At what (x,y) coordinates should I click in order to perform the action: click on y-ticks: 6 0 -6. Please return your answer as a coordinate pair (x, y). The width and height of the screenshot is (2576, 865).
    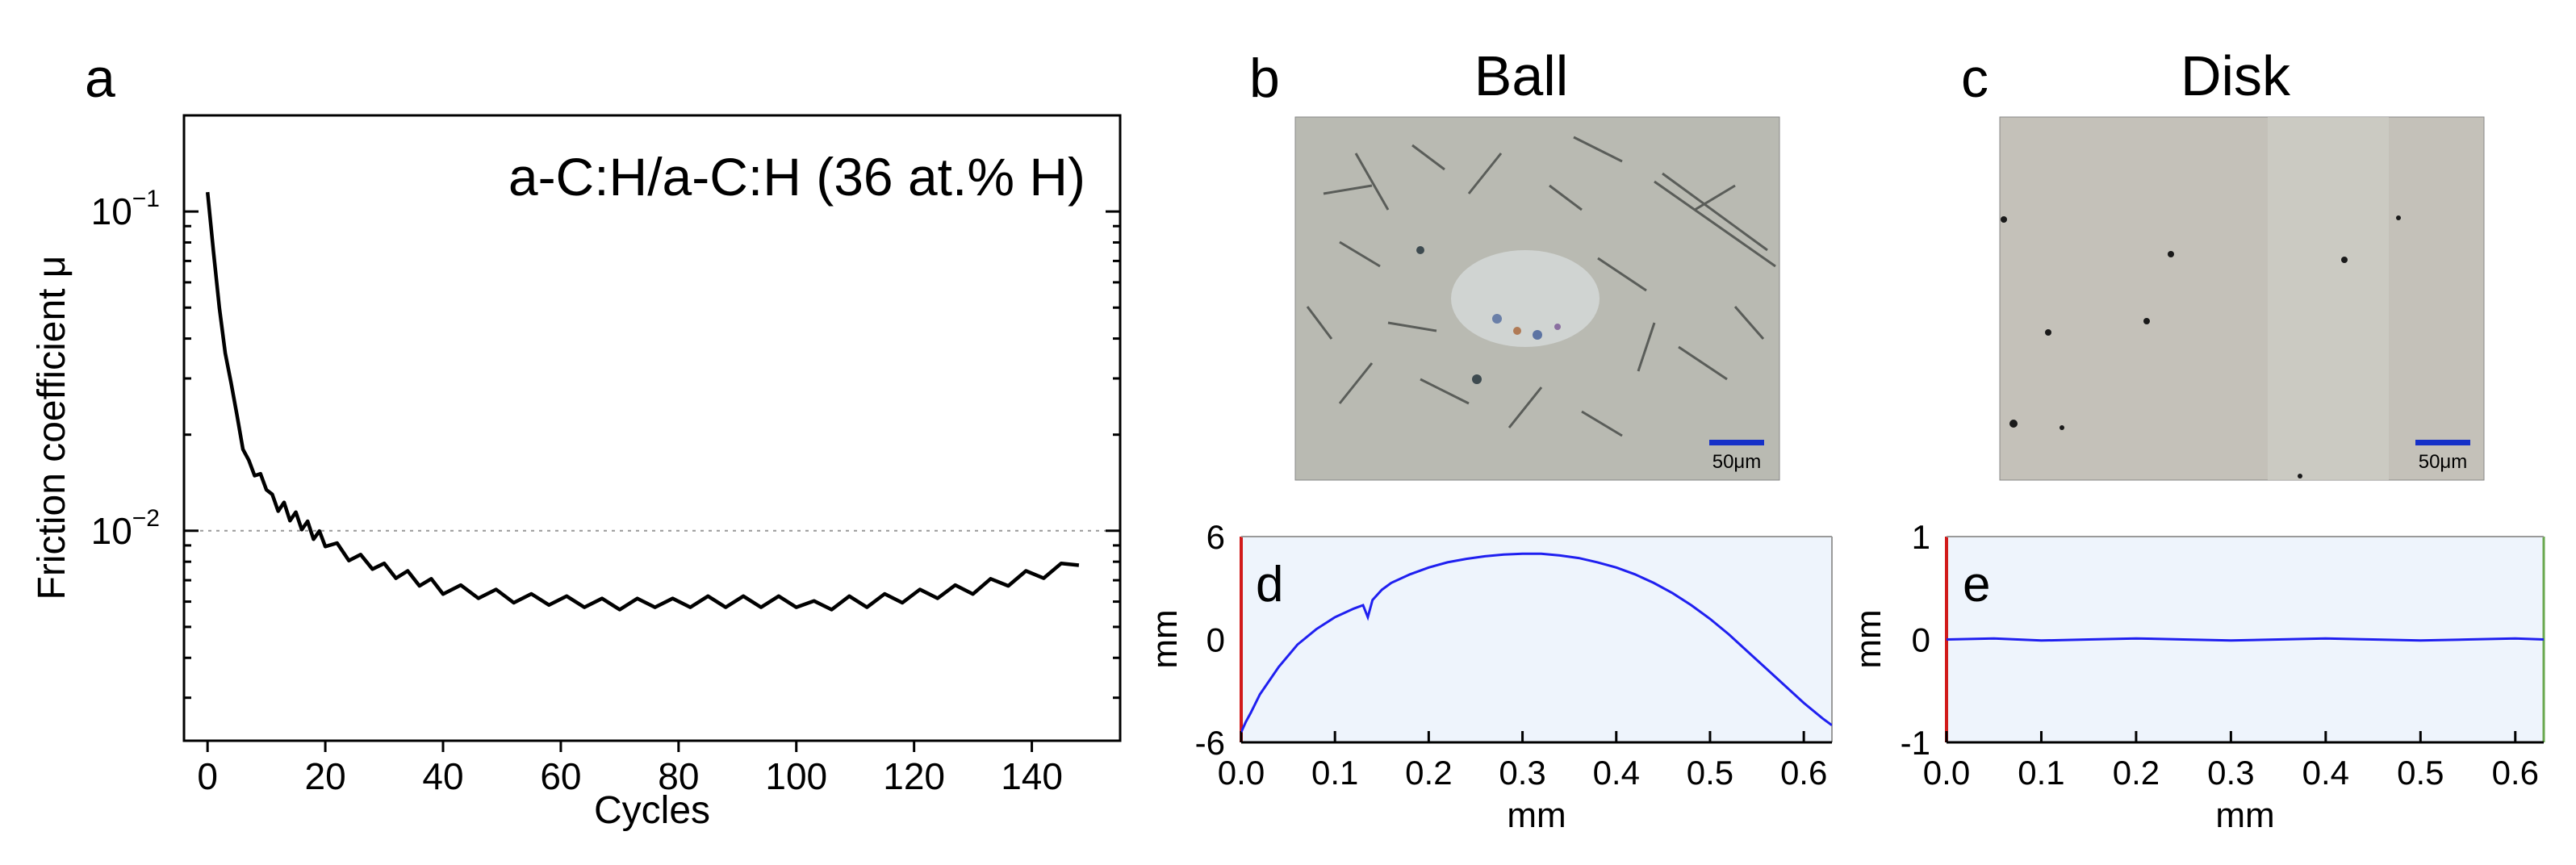
    Looking at the image, I should click on (1210, 640).